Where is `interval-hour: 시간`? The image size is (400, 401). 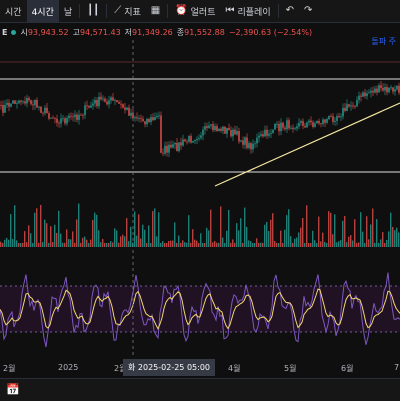
interval-hour: 시간 is located at coordinates (13, 11).